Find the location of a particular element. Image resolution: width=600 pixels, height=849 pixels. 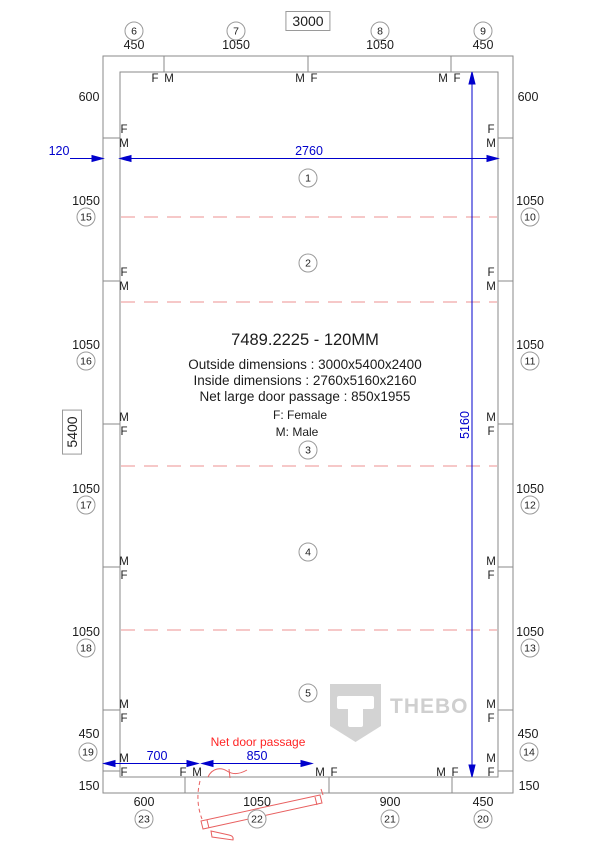

panel-number-bubble: 16 is located at coordinates (86, 361).